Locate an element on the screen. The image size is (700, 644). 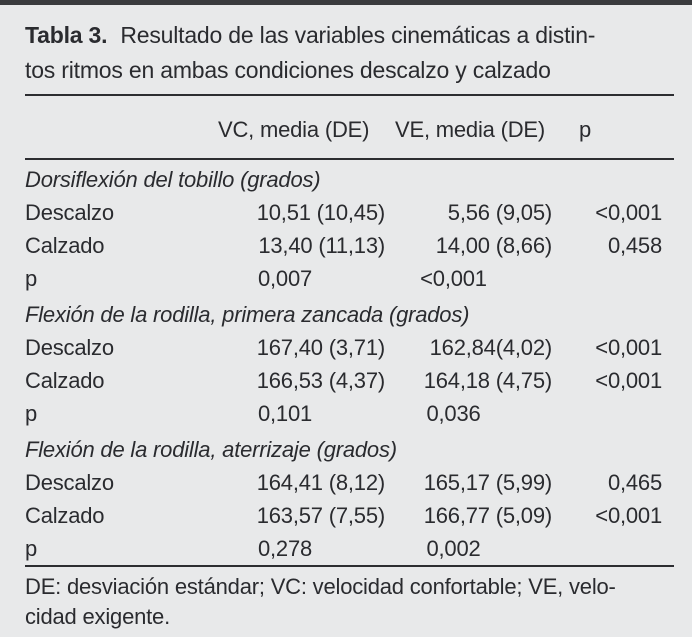
ve-value: 162,84(4,02) is located at coordinates (491, 347).